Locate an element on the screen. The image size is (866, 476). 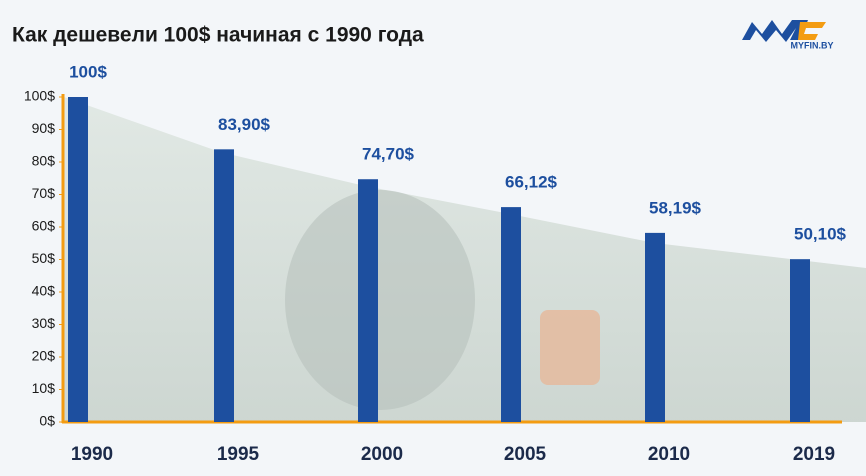
x-tick-label: 2019 is located at coordinates (814, 454).